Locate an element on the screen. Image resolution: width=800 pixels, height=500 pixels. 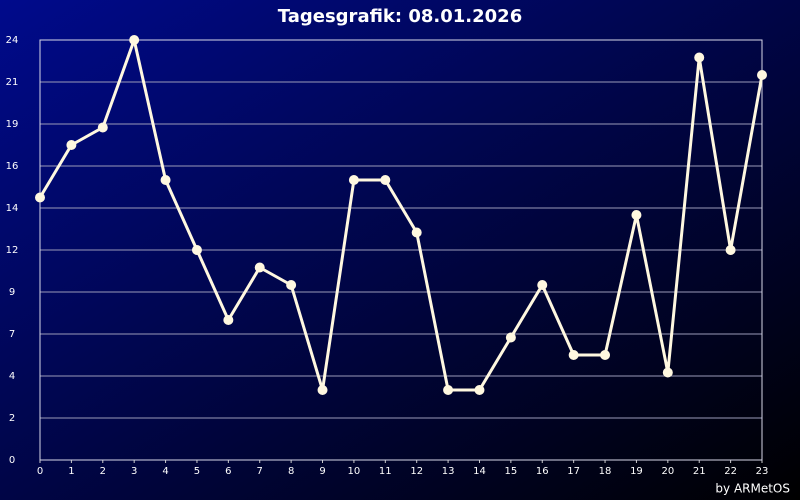
x-tick-label: 7 is located at coordinates (260, 471).